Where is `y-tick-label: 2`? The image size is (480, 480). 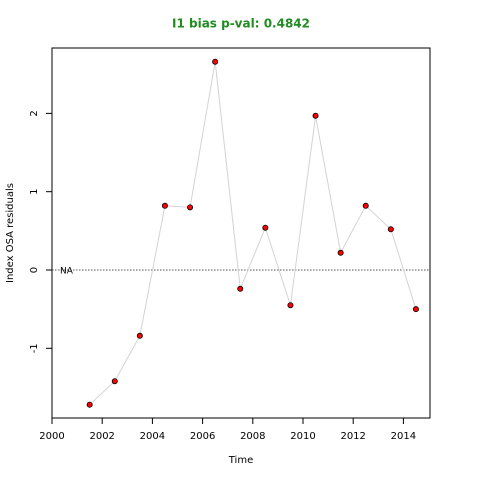 y-tick-label: 2 is located at coordinates (34, 113).